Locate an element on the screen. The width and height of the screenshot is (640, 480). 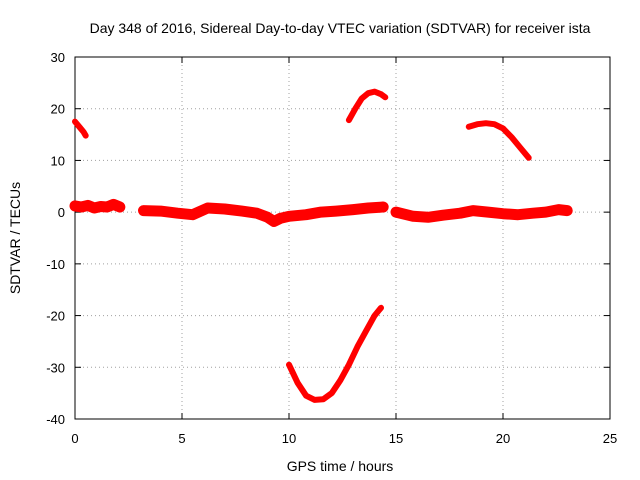
y-tick-label: 20 is located at coordinates (58, 109).